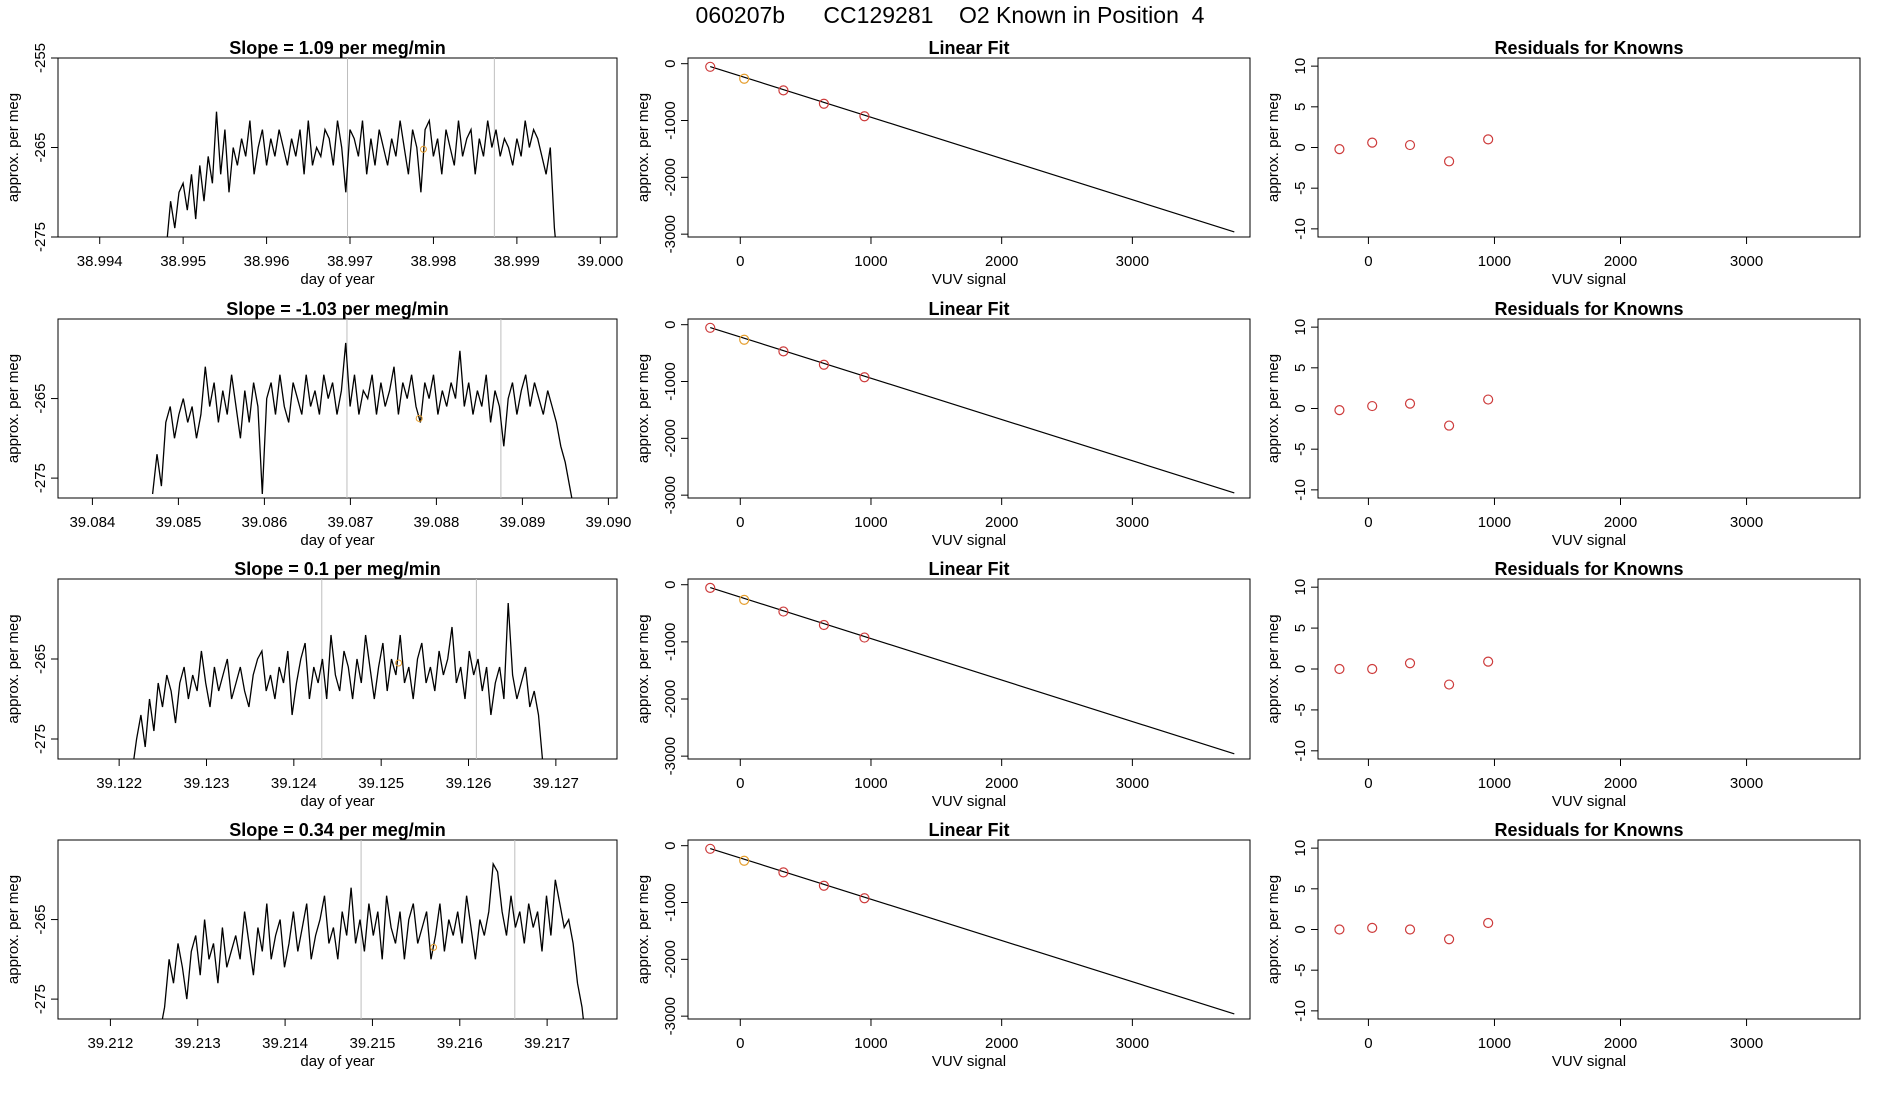 This screenshot has height=1100, width=1900. What do you see at coordinates (40, 659) in the screenshot?
I see `y-tick-label: -265` at bounding box center [40, 659].